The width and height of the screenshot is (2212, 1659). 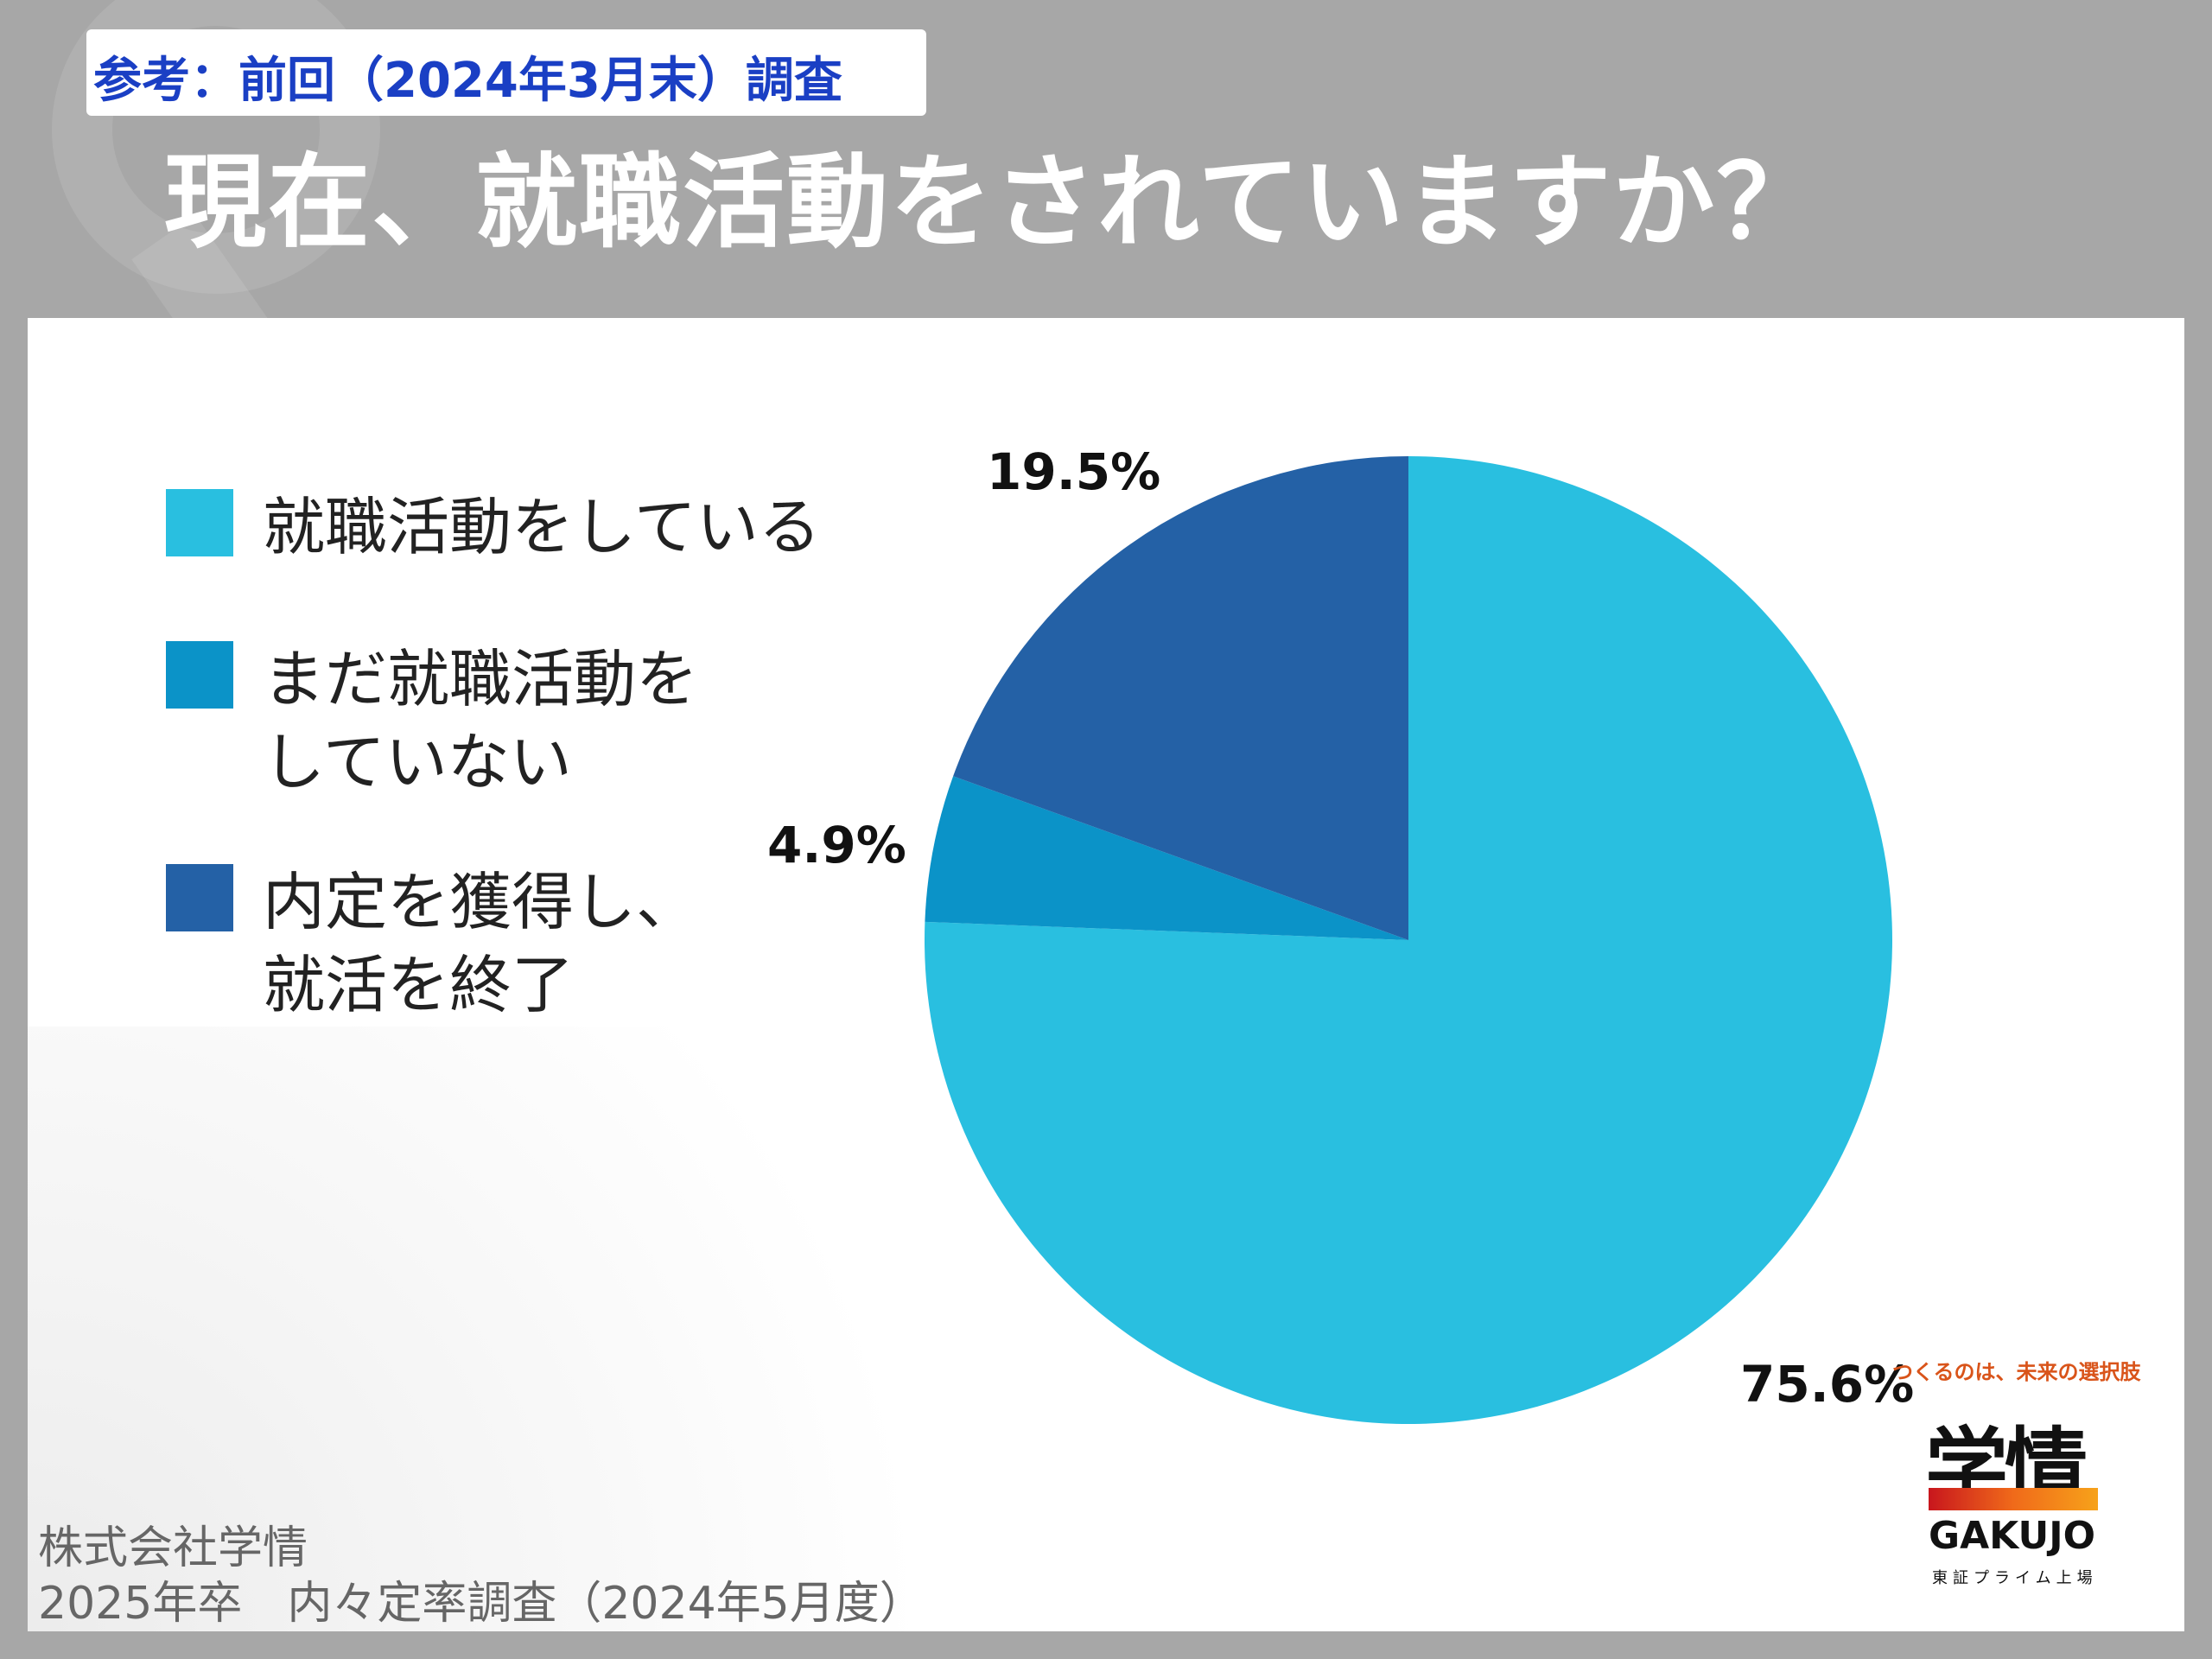 I want to click on data-label-not-started: 4.9%, so click(x=836, y=845).